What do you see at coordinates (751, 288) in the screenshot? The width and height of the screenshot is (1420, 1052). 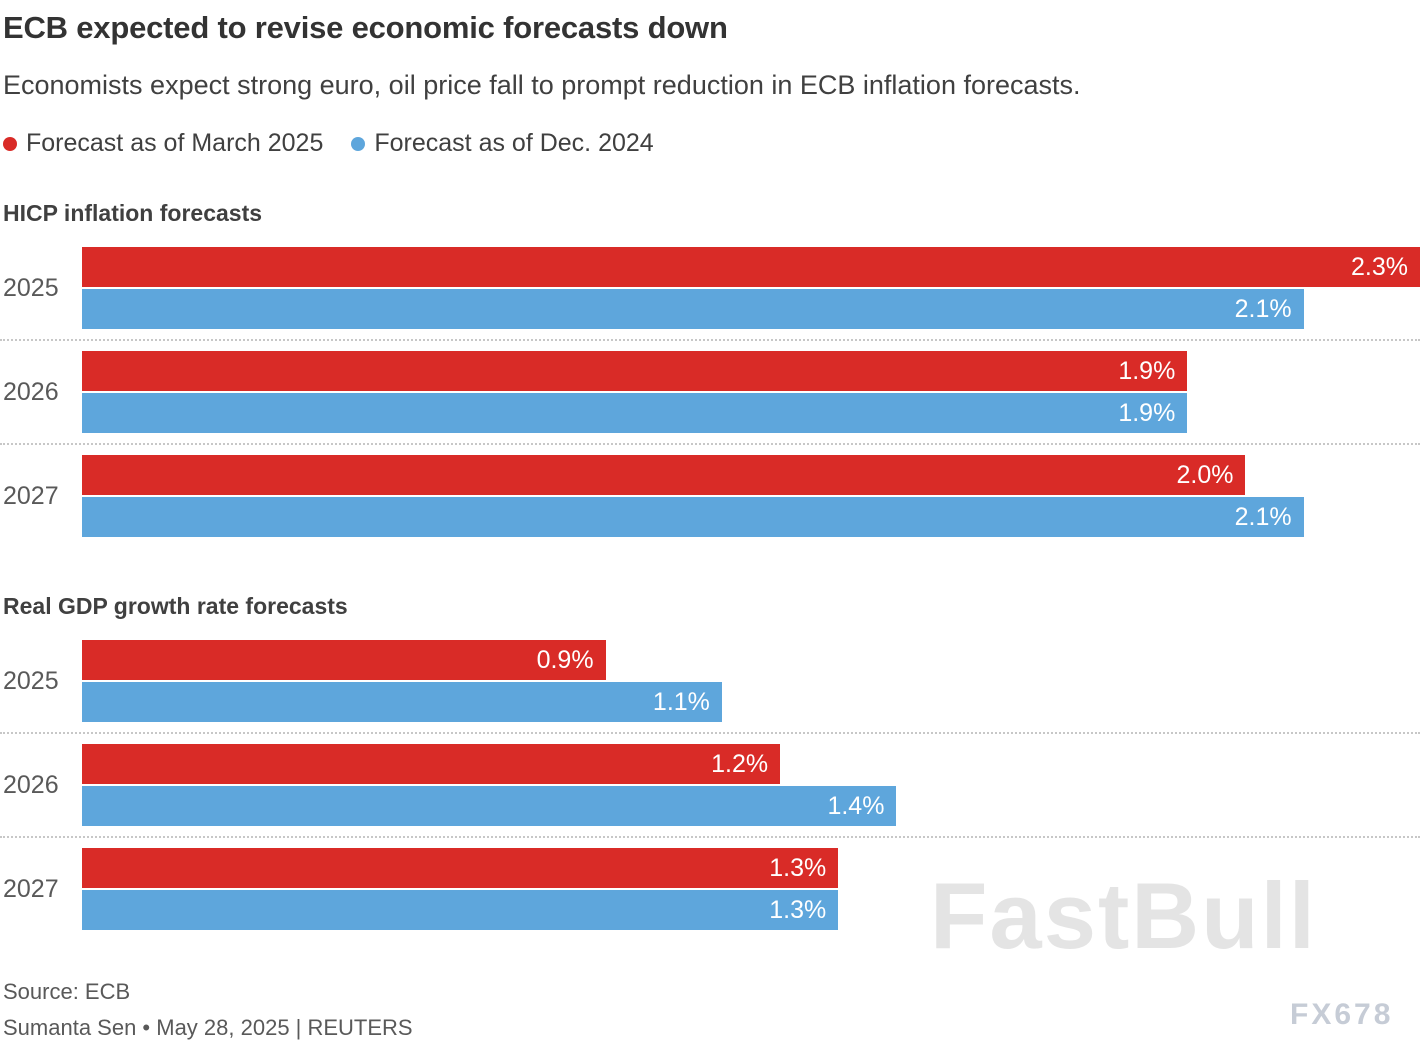 I see `bar-pair: 2.3% 2.1%` at bounding box center [751, 288].